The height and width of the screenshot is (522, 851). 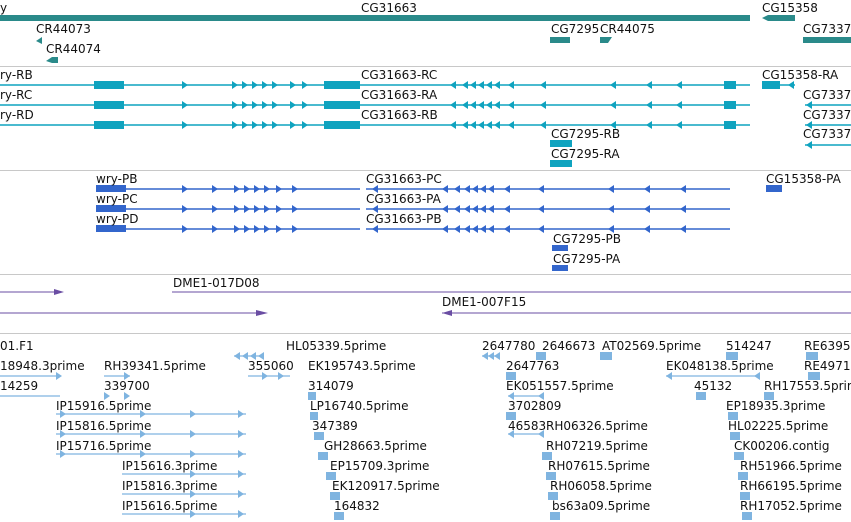 I want to click on gene-label-cr44074: CR44074, so click(x=73, y=49).